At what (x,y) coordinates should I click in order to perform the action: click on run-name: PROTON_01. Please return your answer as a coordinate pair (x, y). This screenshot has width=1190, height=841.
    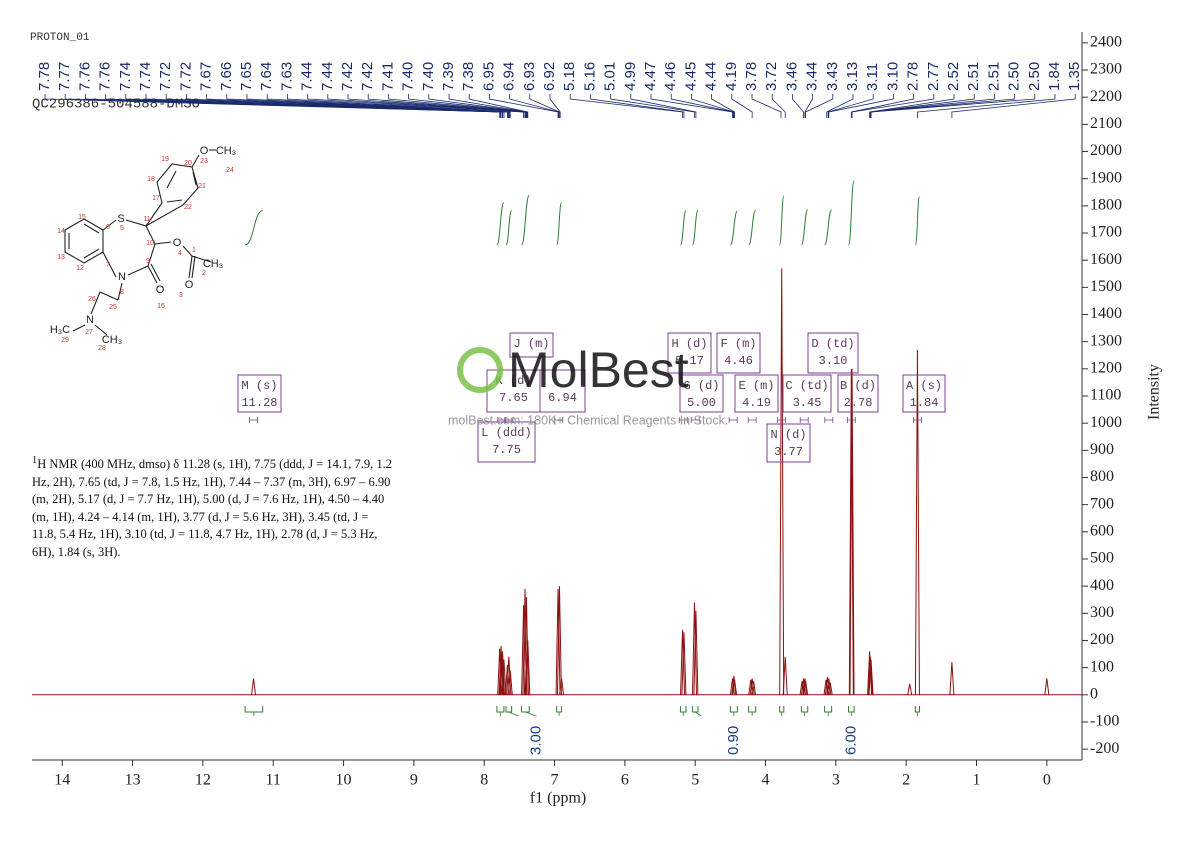
    Looking at the image, I should click on (60, 38).